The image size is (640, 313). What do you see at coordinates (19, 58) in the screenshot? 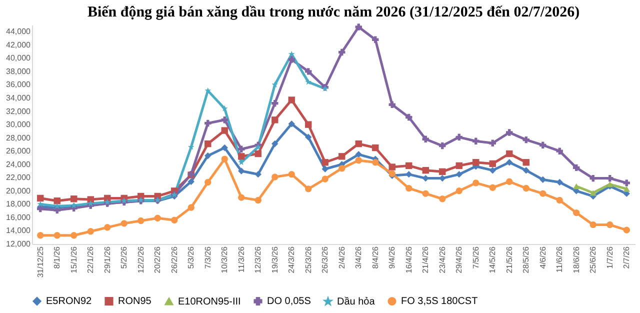
I see `y-tick-label: 40,000` at bounding box center [19, 58].